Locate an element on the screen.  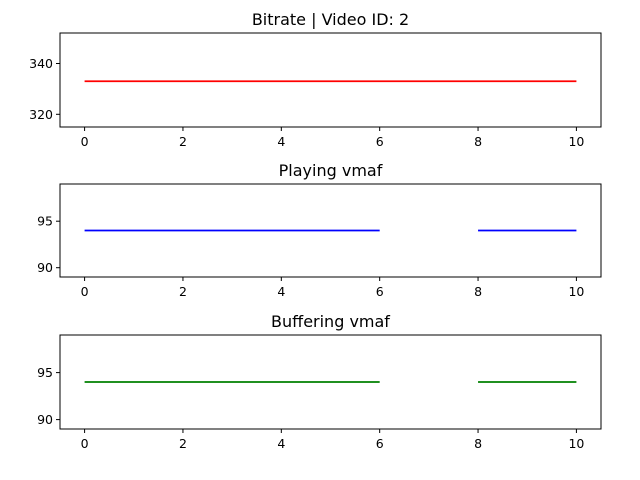
chart-1-title: Bitrate | Video ID: 2 is located at coordinates (330, 19).